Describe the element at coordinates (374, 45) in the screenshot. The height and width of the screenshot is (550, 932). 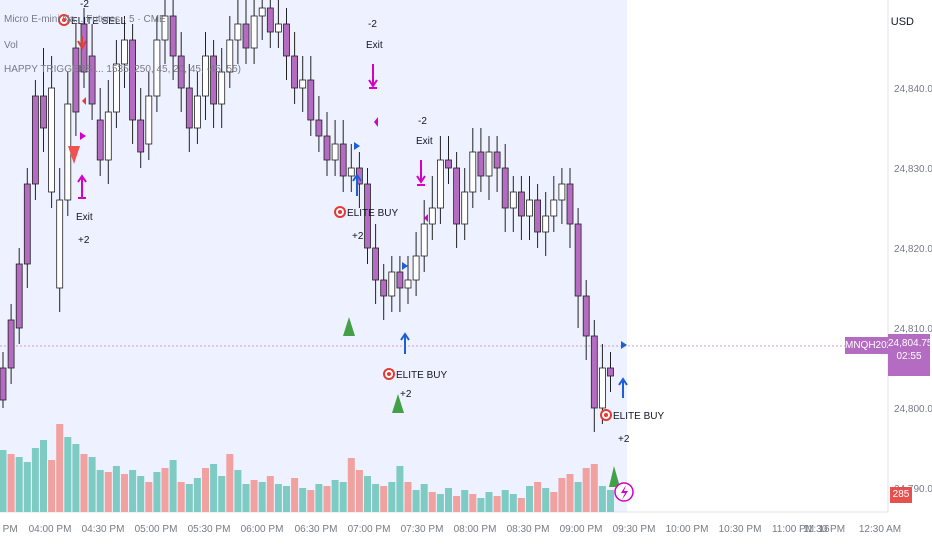
I see `exit-label-2: Exit` at that location.